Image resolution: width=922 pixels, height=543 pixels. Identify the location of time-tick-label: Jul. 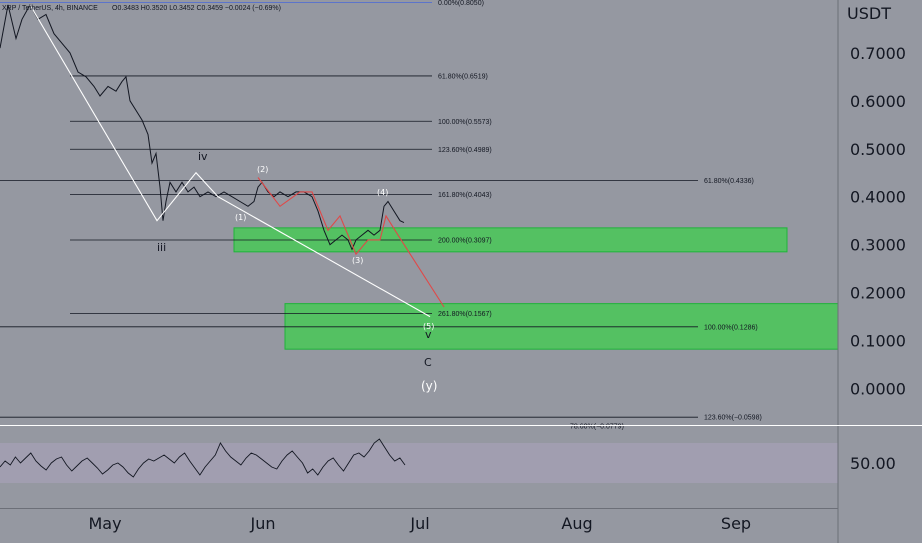
(419, 523).